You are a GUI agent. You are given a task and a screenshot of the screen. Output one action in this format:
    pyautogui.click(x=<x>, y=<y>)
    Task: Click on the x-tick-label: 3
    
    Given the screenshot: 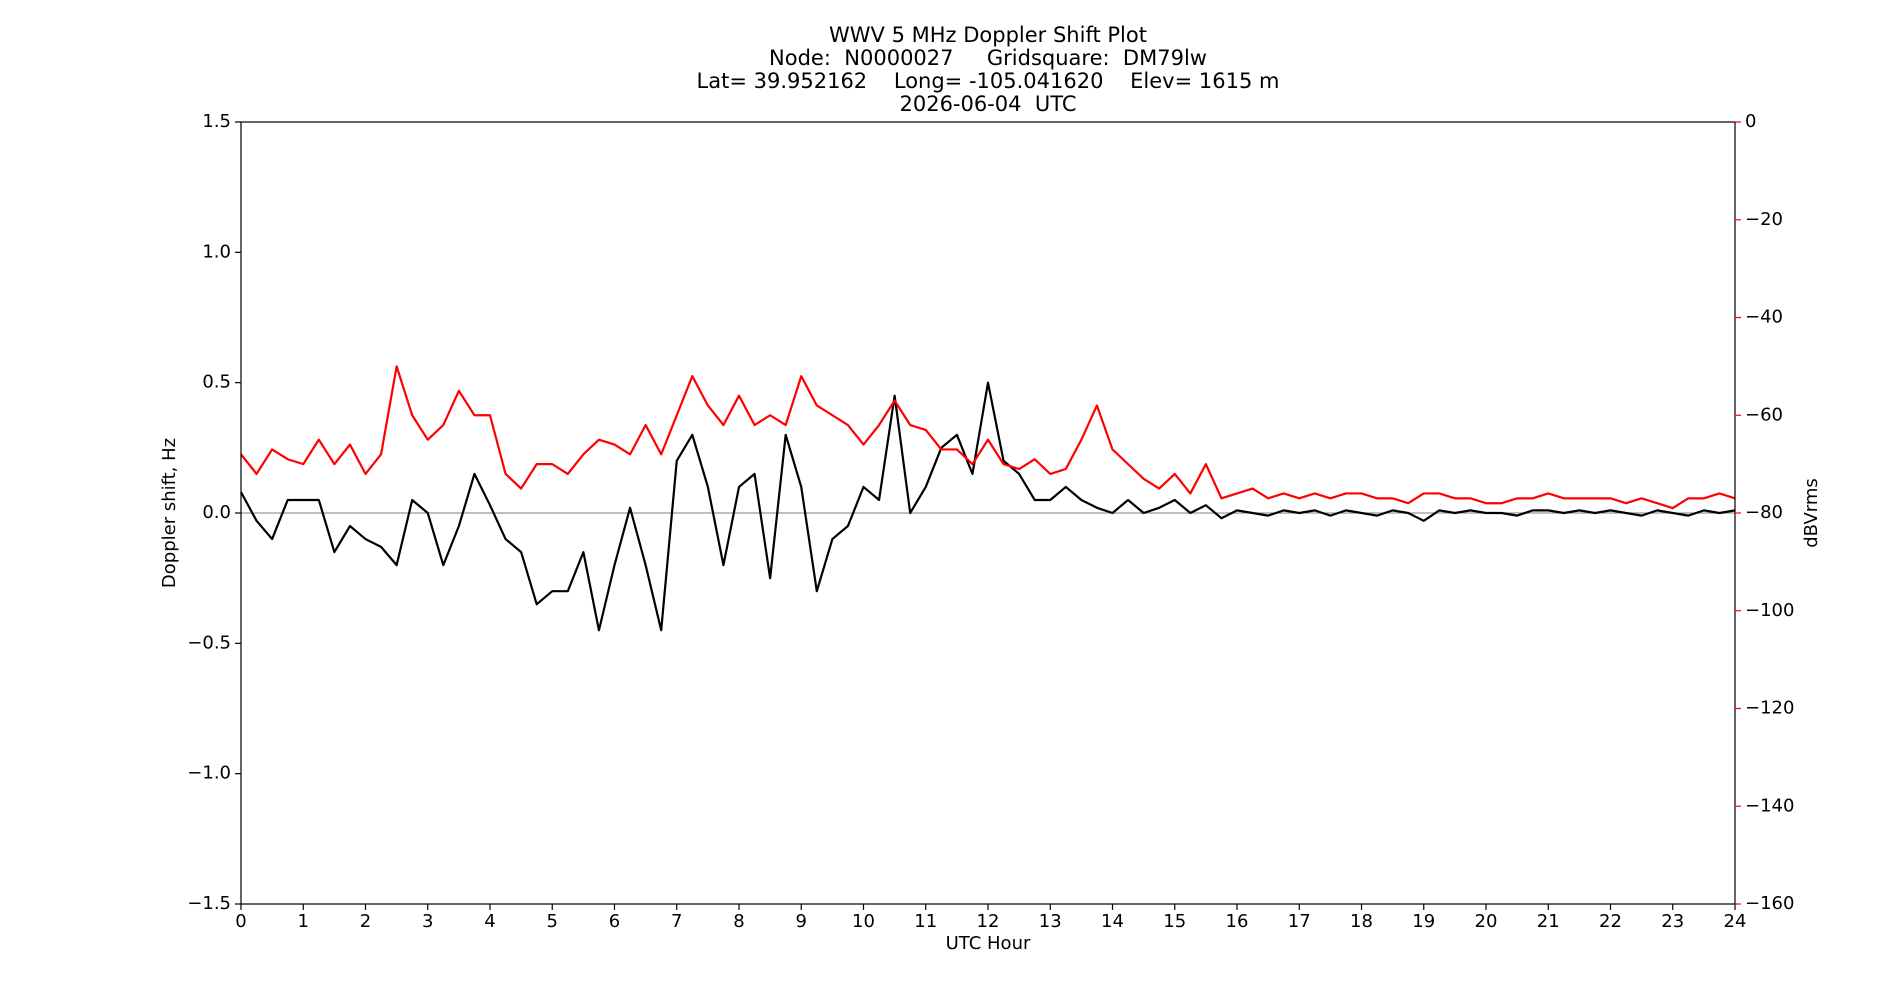 What is the action you would take?
    pyautogui.click(x=427, y=921)
    